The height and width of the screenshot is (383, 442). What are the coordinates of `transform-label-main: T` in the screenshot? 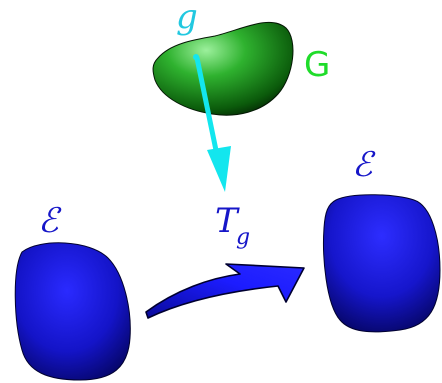 It's located at (227, 221).